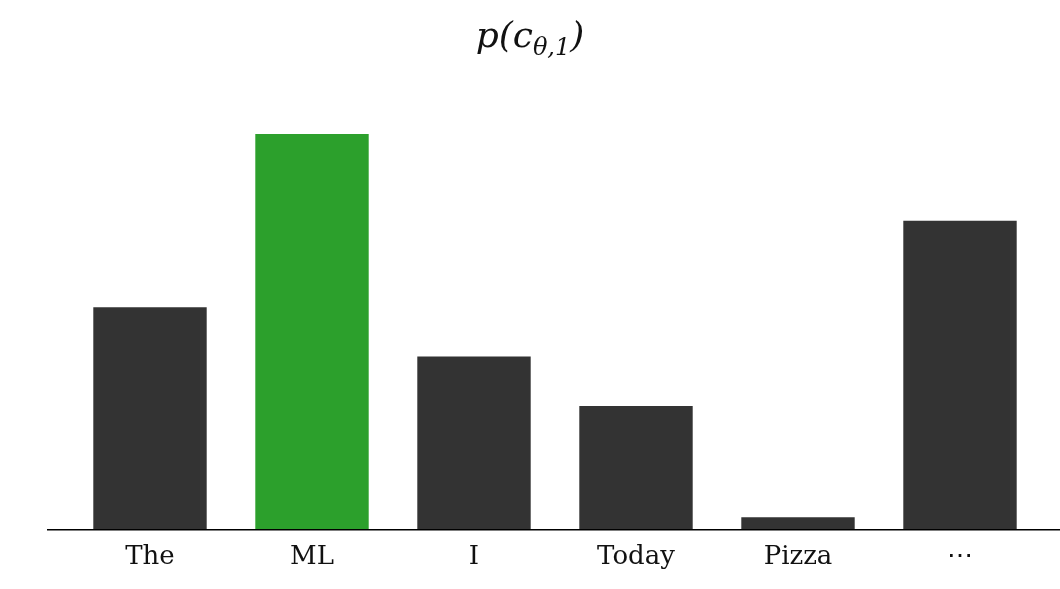  Describe the element at coordinates (150, 555) in the screenshot. I see `x-tick-label: The` at that location.